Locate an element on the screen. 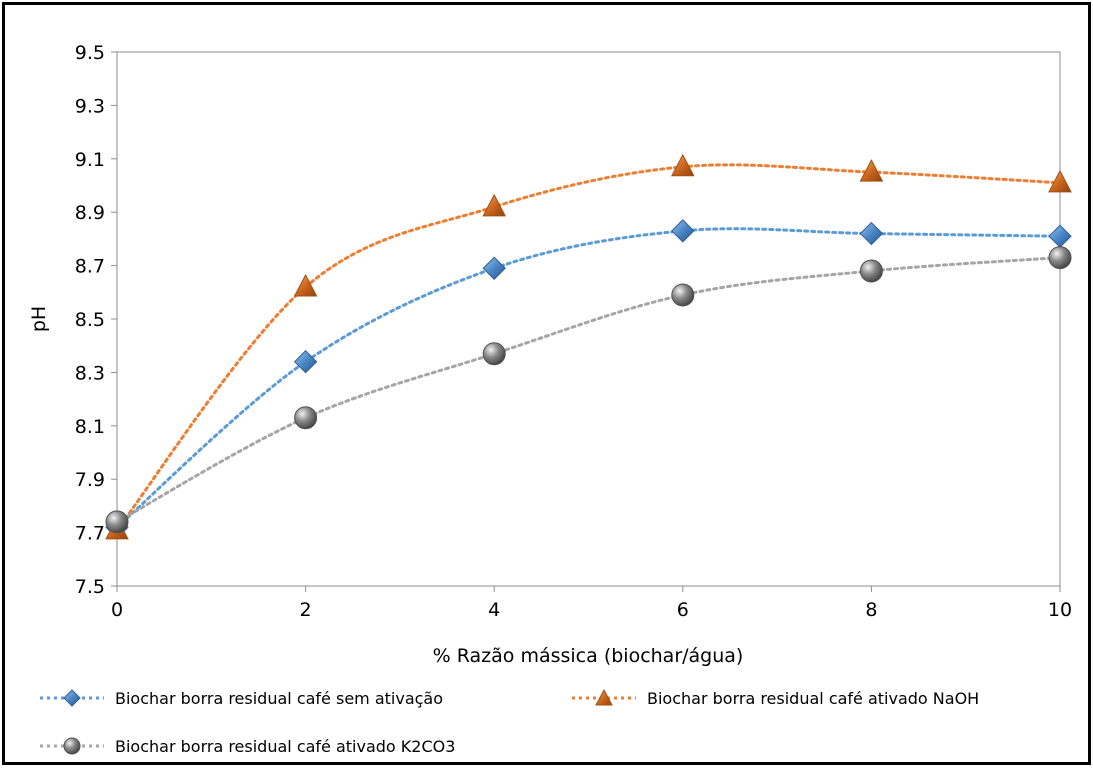 The image size is (1093, 771). legend-entry-0: Biochar borra residual café sem ativação is located at coordinates (241, 698).